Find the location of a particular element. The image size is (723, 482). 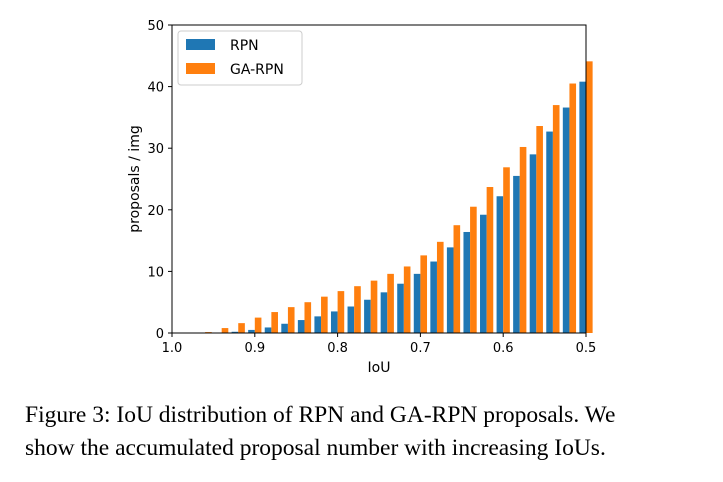

x-tick-label: 0.9 is located at coordinates (254, 348).